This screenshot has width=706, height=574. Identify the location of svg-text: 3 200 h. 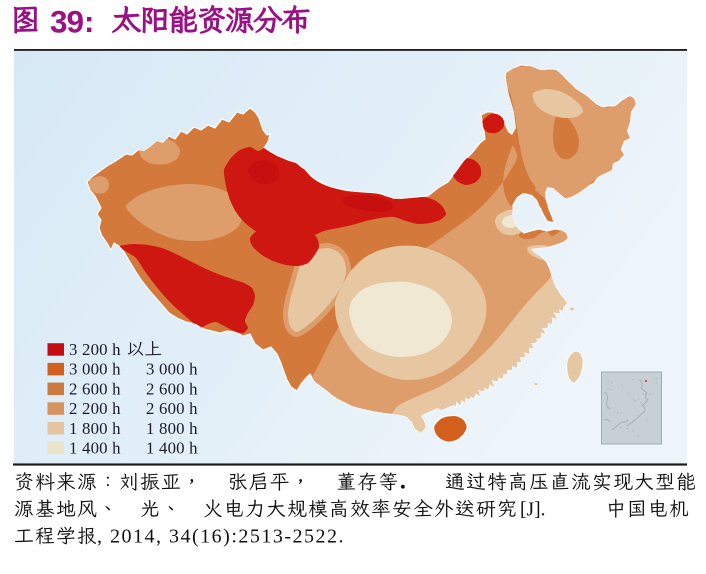
(95, 349).